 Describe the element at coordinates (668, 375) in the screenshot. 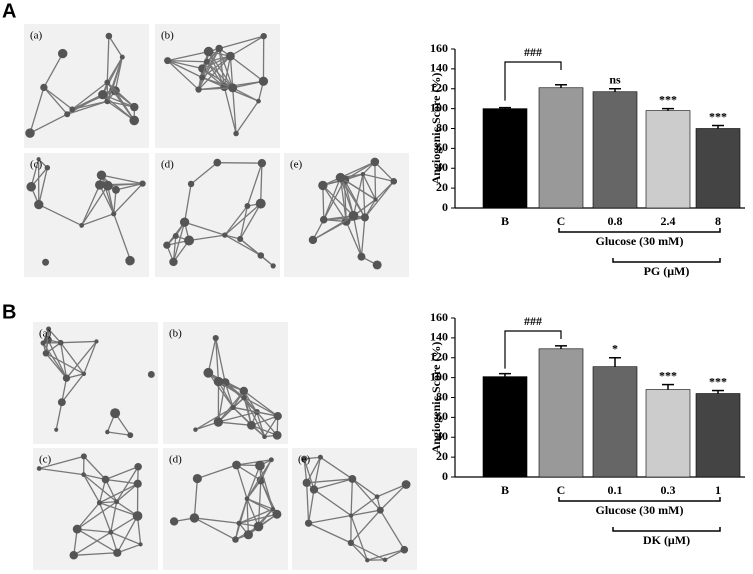

I see `significance: ***` at that location.